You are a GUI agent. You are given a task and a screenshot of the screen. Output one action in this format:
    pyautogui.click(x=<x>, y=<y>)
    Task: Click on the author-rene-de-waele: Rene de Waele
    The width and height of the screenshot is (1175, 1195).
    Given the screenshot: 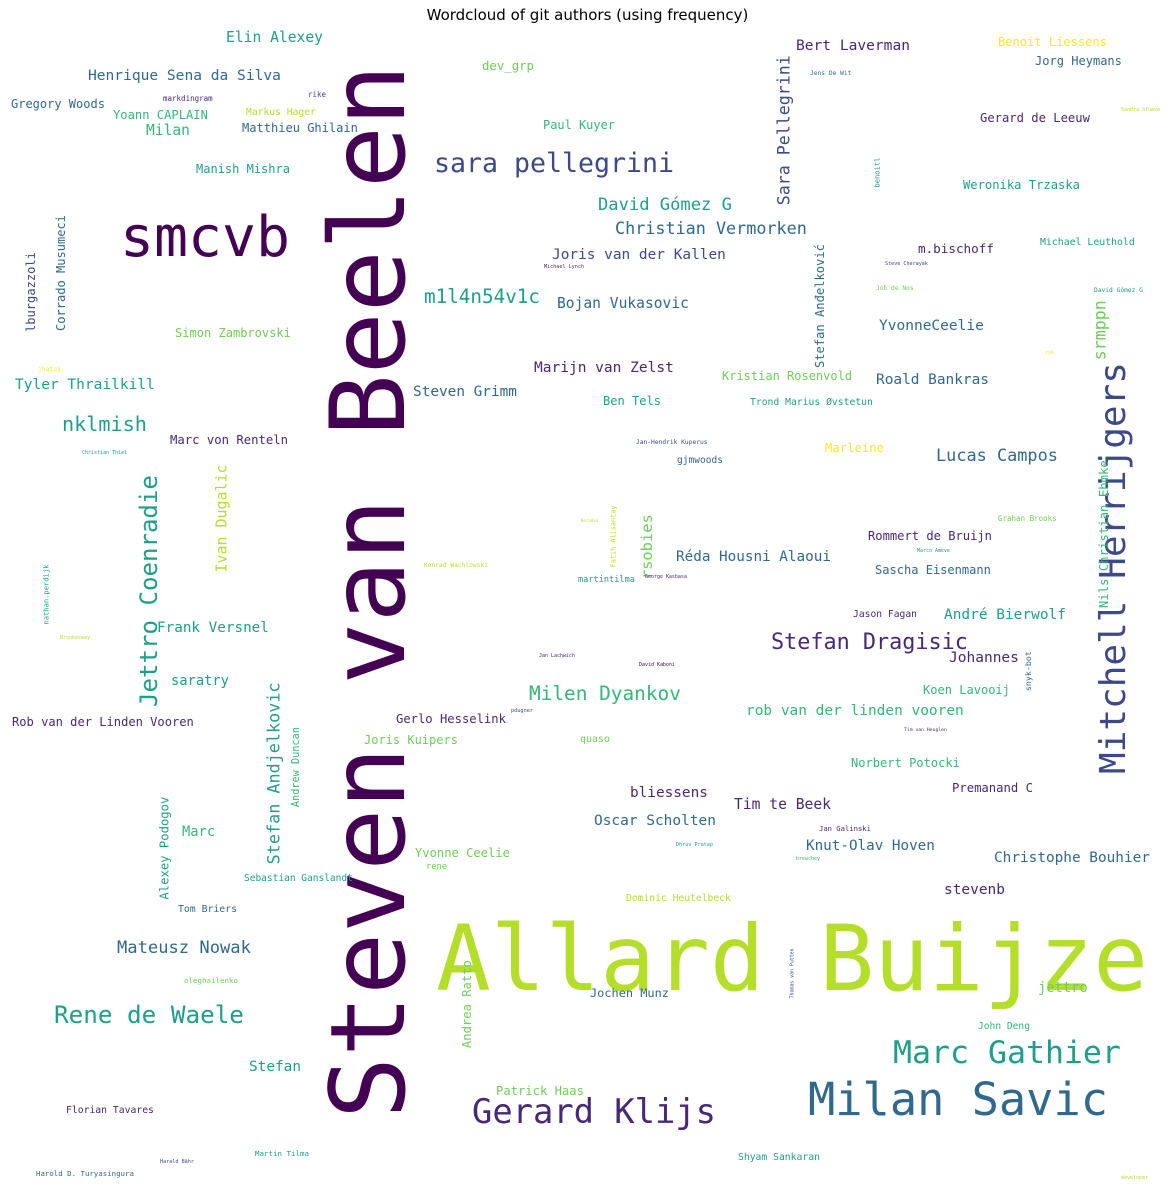 What is the action you would take?
    pyautogui.click(x=149, y=1014)
    